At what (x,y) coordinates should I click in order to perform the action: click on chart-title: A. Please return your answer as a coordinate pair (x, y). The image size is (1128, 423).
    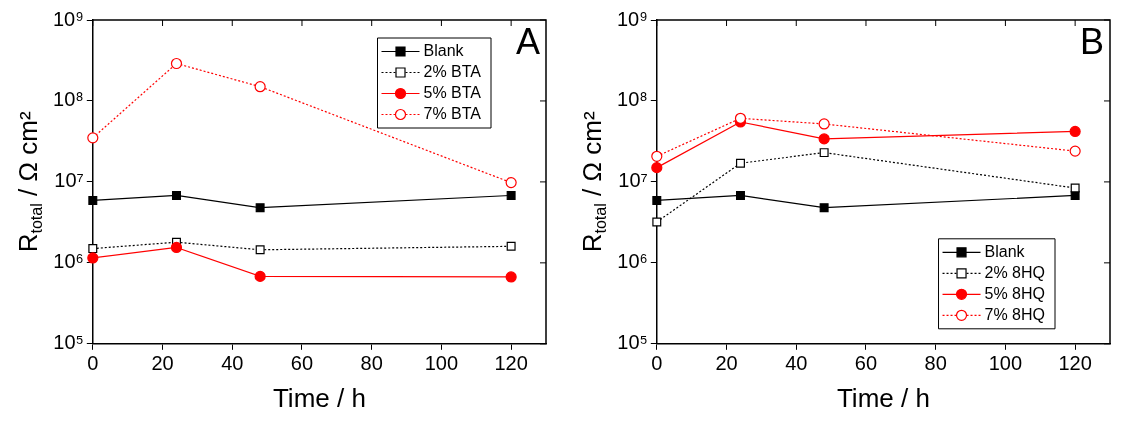
    Looking at the image, I should click on (527, 41).